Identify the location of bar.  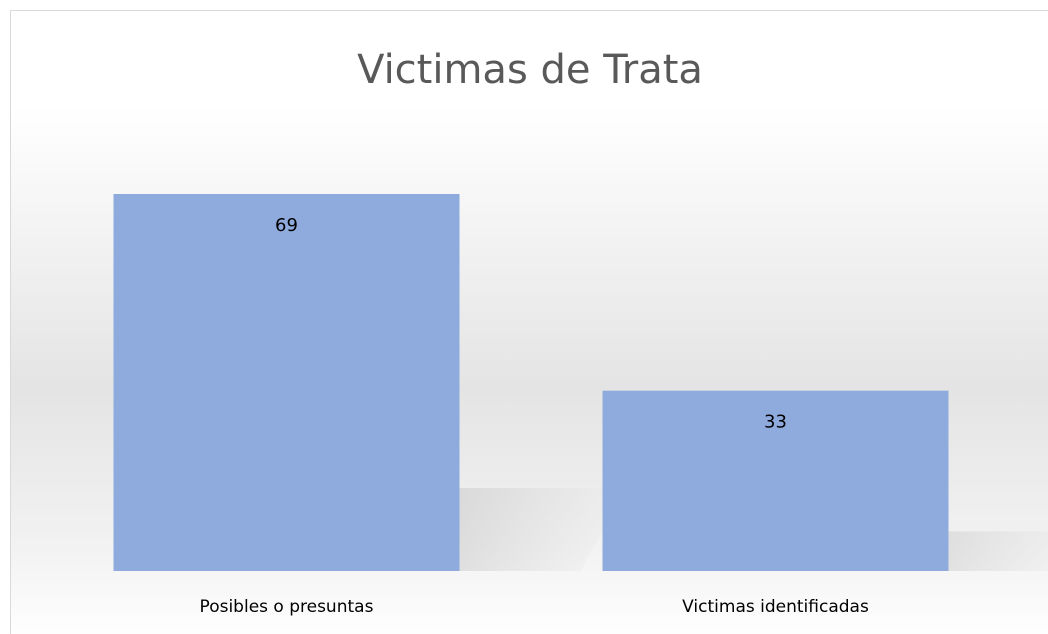
(775, 480).